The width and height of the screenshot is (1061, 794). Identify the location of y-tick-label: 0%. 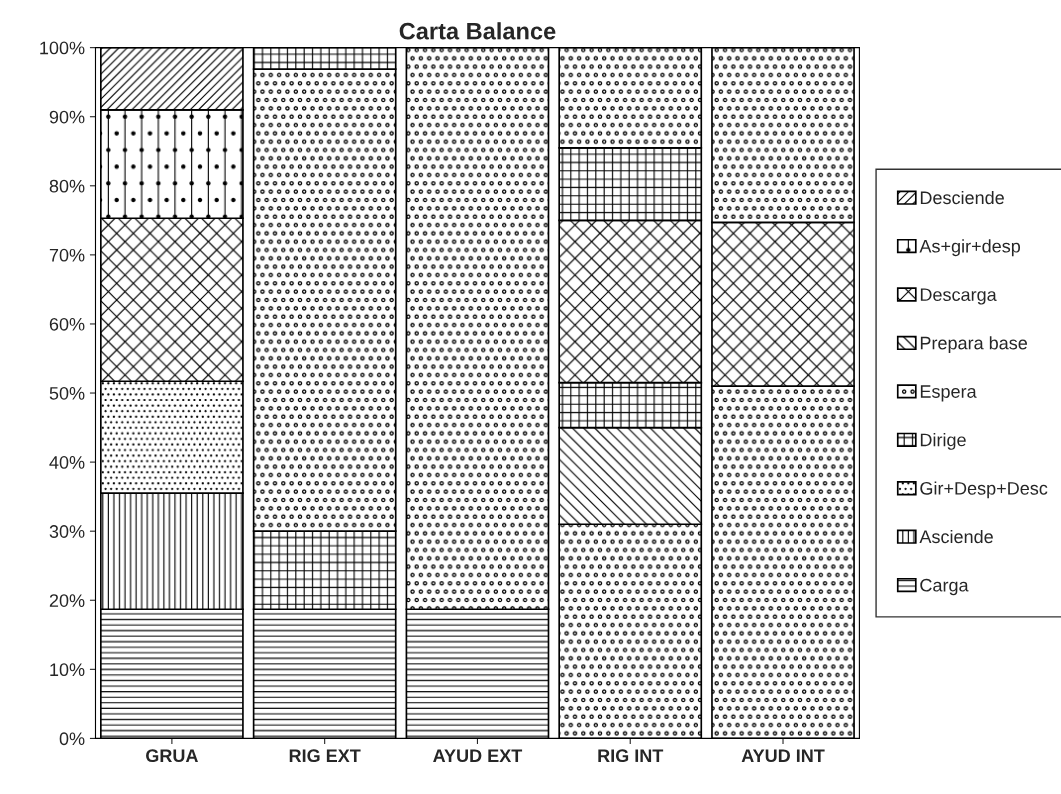
(72, 739).